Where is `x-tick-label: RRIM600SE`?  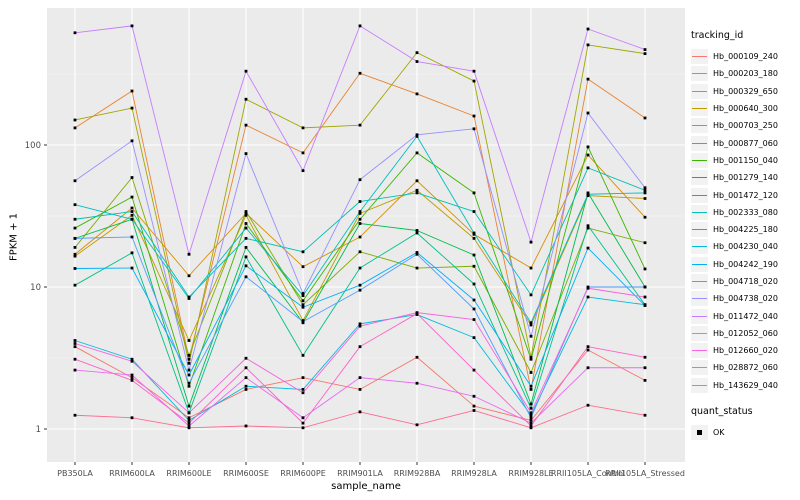 x-tick-label: RRIM600SE is located at coordinates (246, 473).